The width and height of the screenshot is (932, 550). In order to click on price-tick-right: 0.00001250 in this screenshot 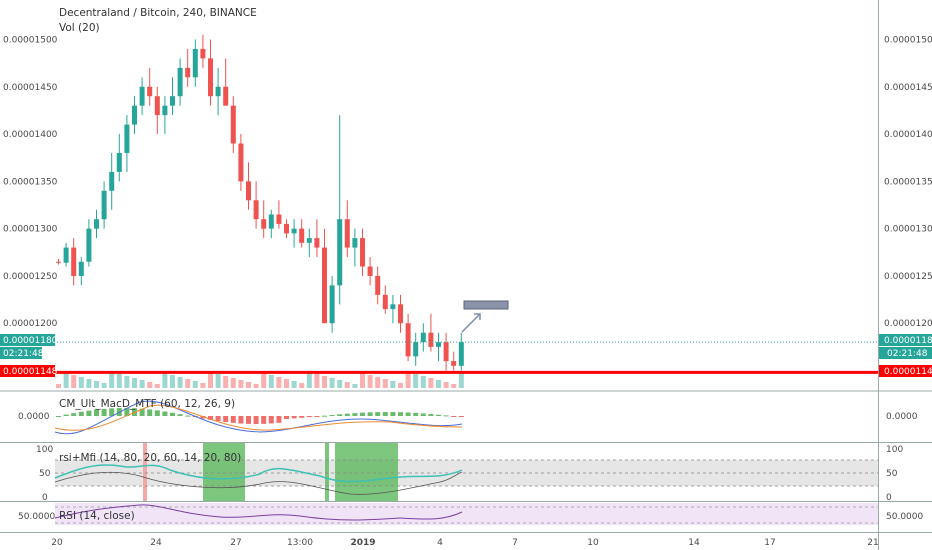, I will do `click(908, 277)`.